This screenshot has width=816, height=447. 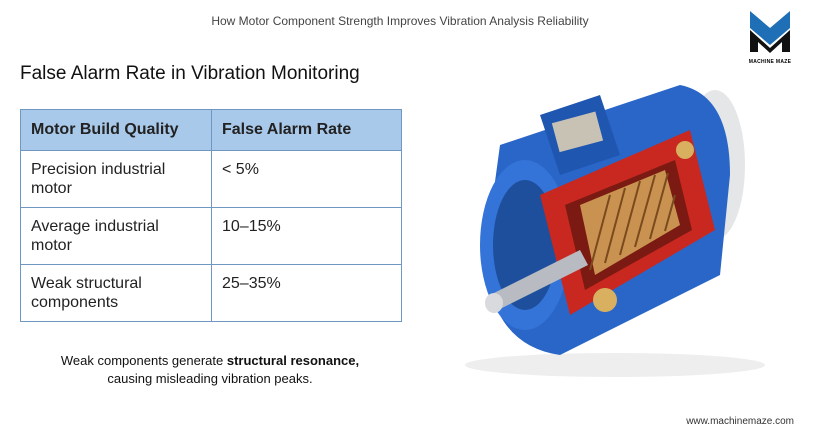 I want to click on footer-url: www.machinemaze.com, so click(x=740, y=421).